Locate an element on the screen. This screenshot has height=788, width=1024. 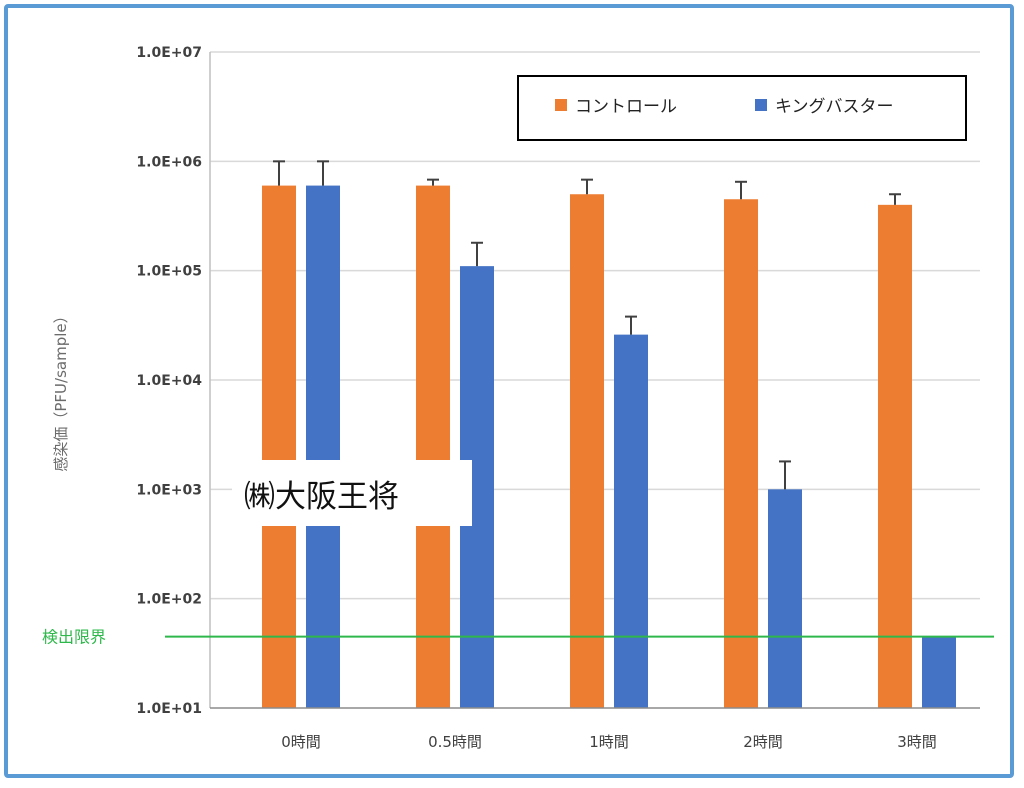
y-tick-label: 1.0E+01 is located at coordinates (169, 709).